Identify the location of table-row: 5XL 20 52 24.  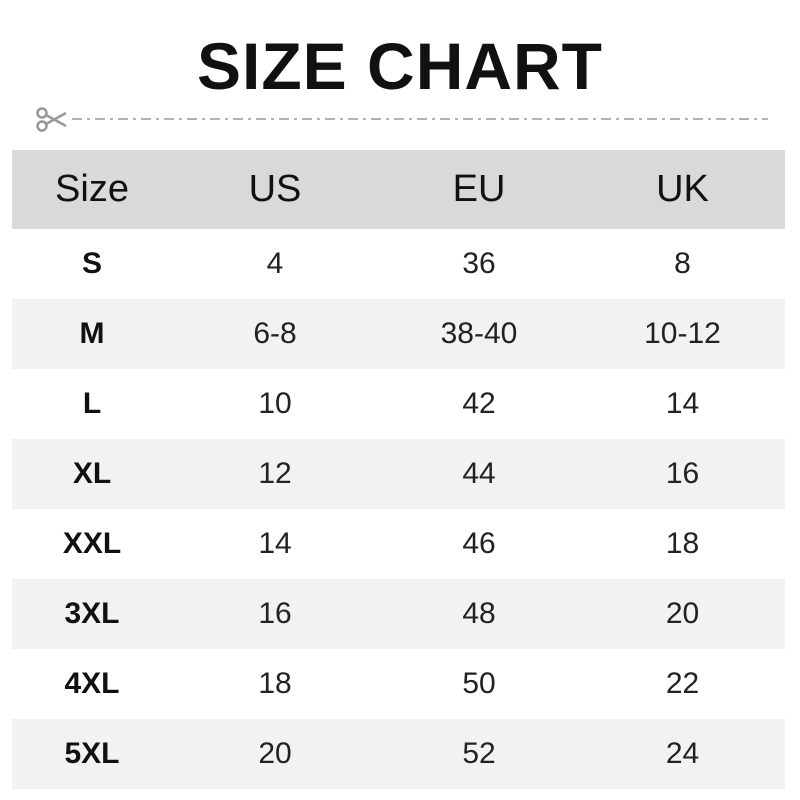
(398, 754).